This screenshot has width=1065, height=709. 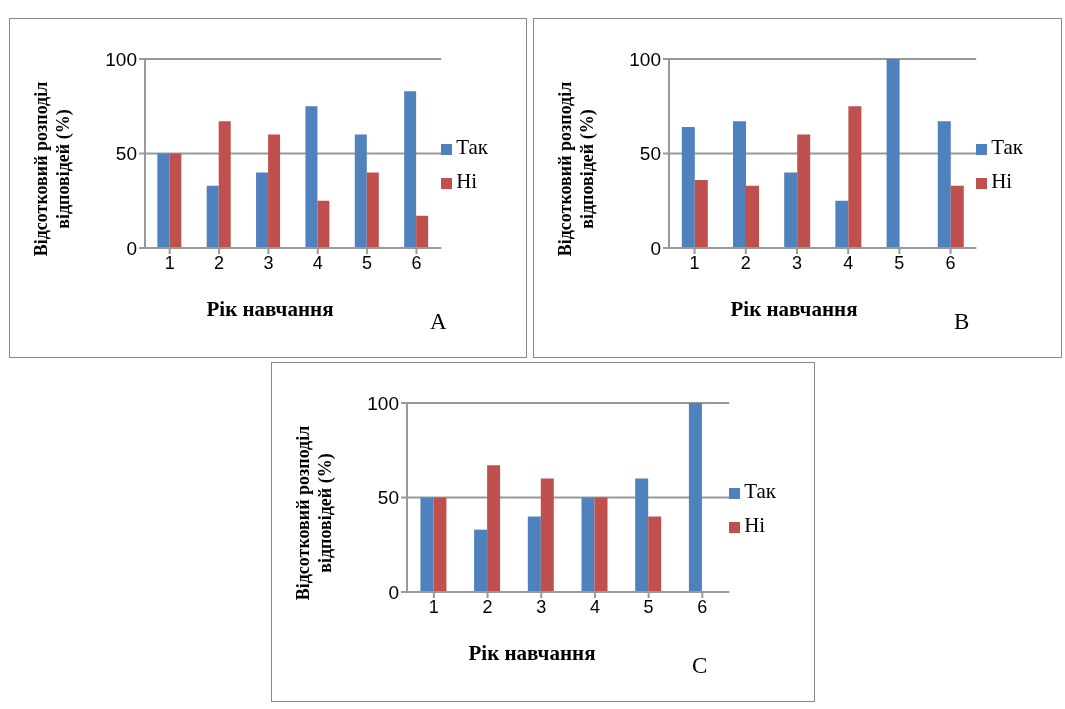 What do you see at coordinates (700, 666) in the screenshot?
I see `text: C` at bounding box center [700, 666].